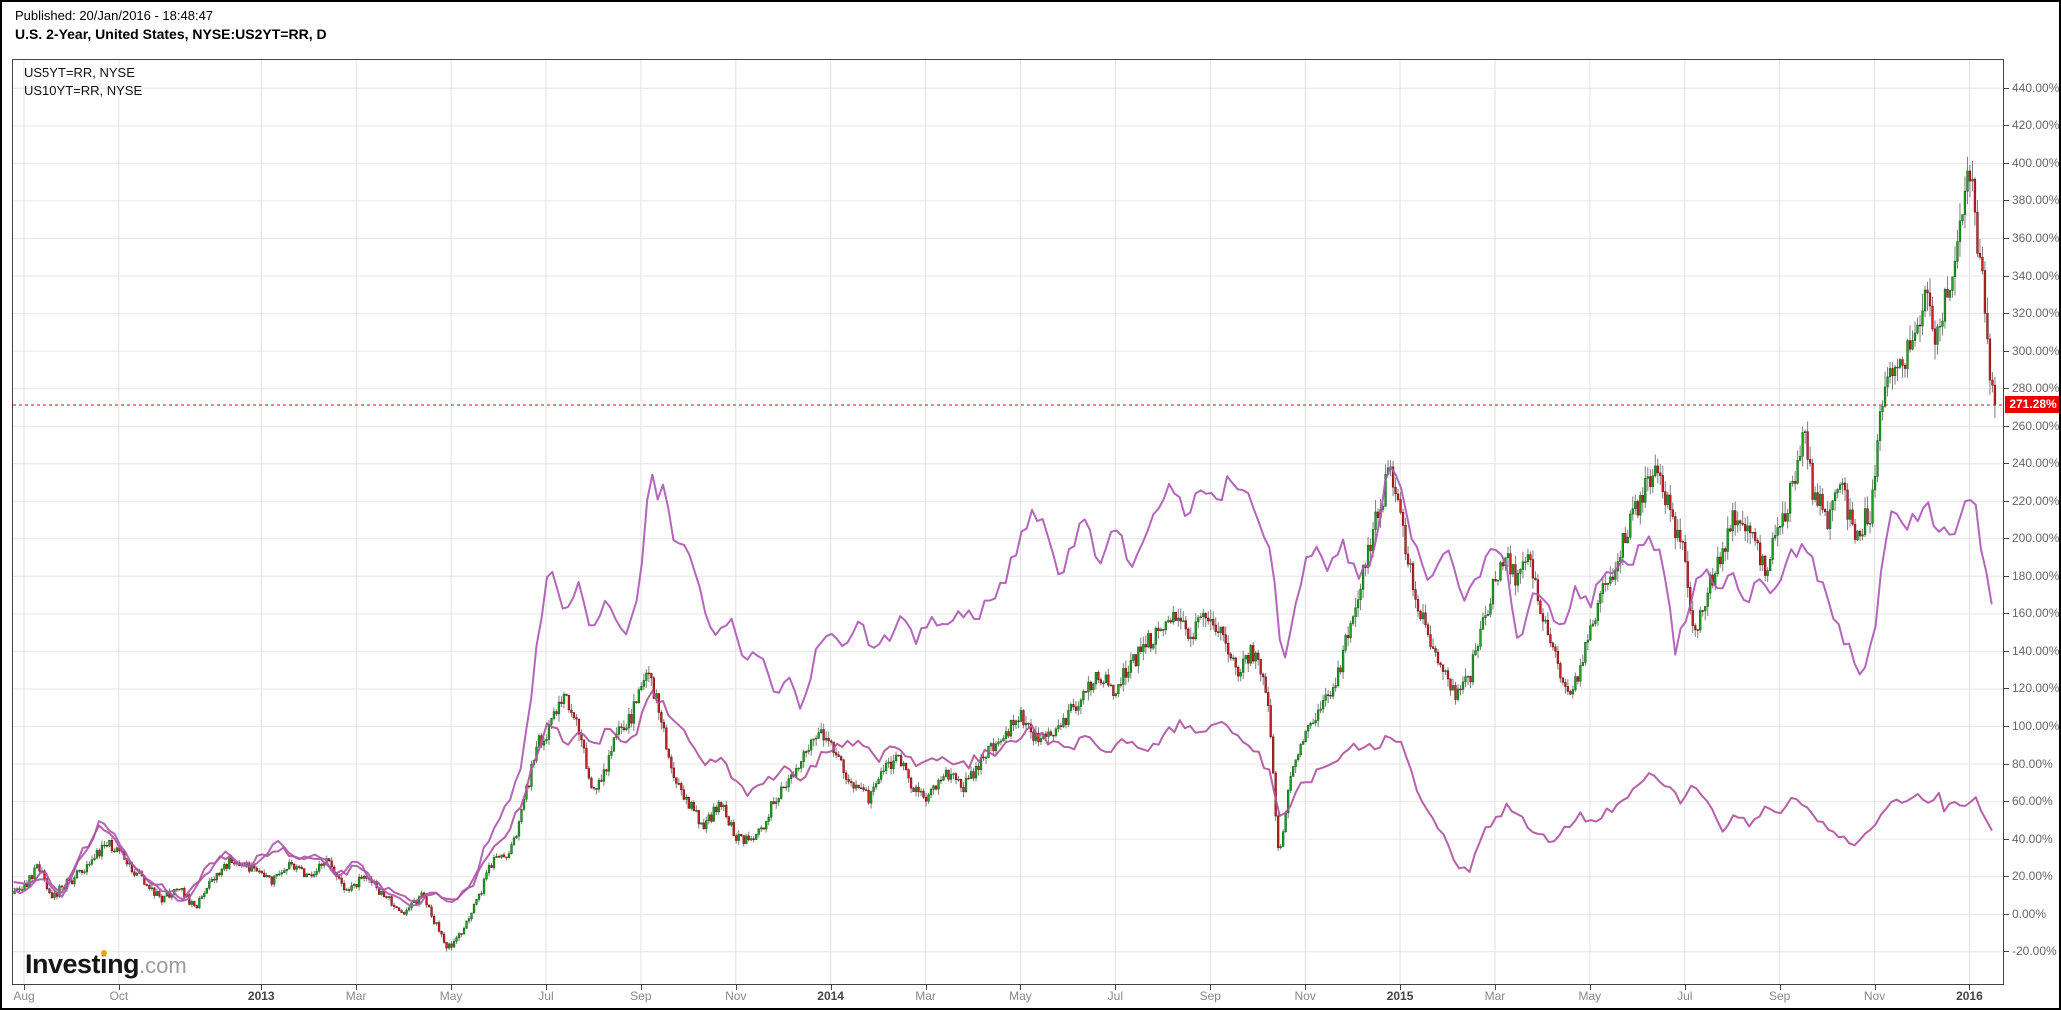 The image size is (2061, 1010). Describe the element at coordinates (24, 996) in the screenshot. I see `x-axis-month-label: Aug` at that location.